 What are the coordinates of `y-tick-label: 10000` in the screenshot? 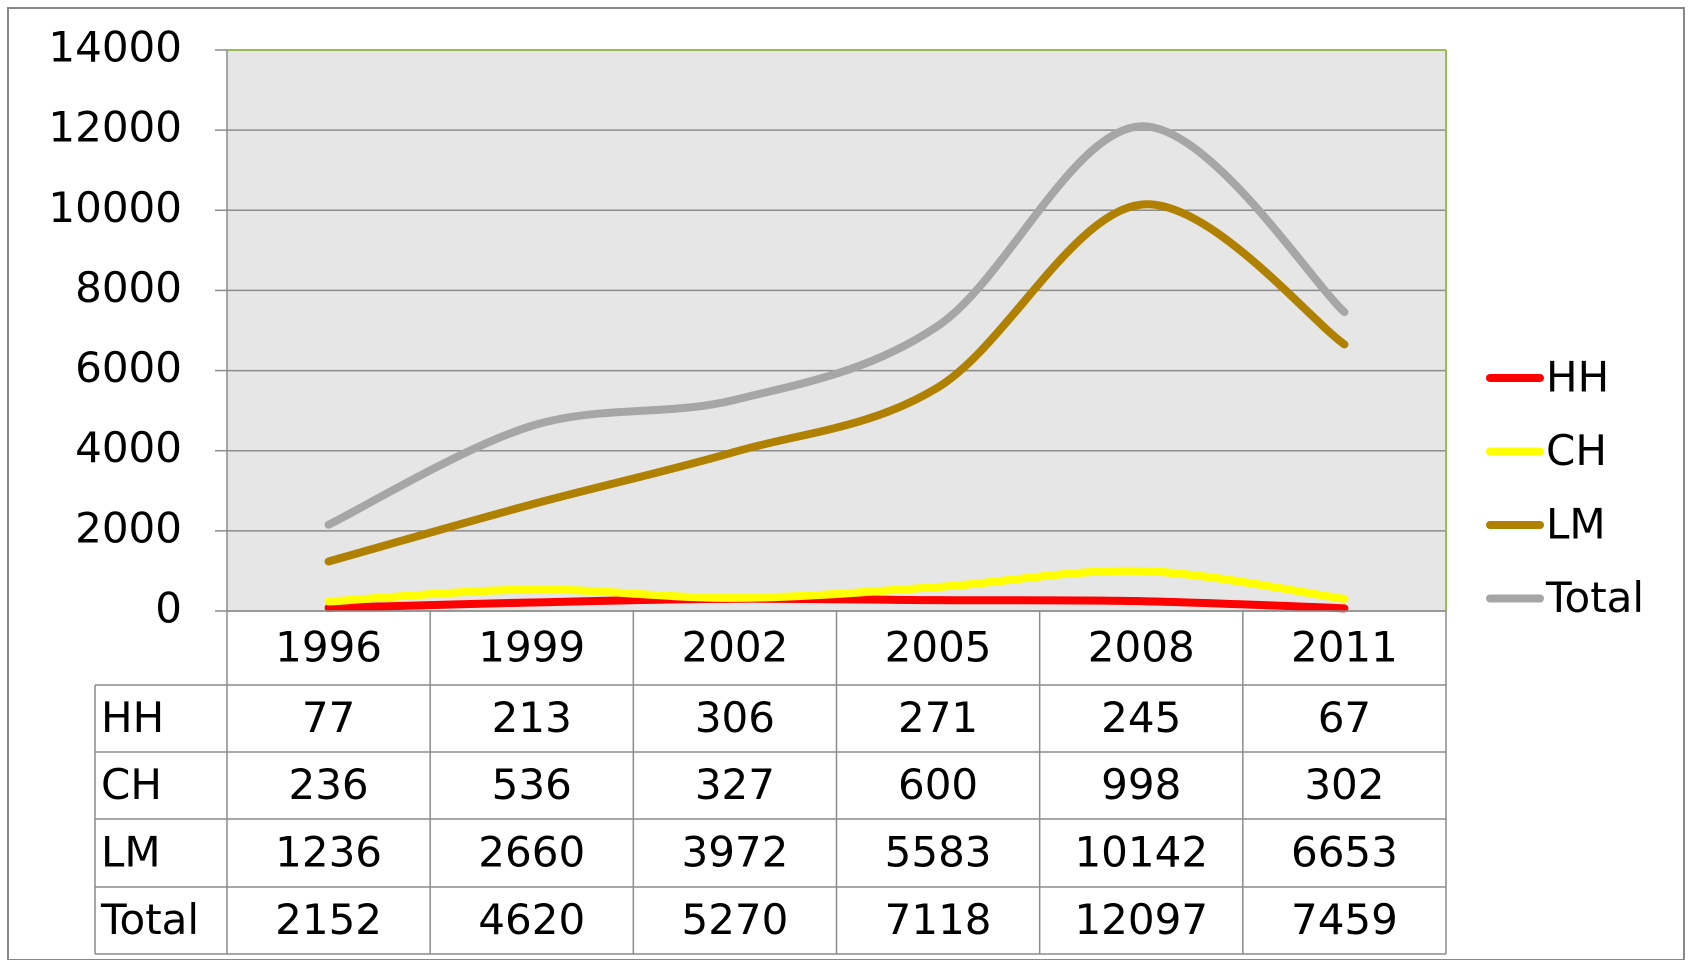 It's located at (115, 207).